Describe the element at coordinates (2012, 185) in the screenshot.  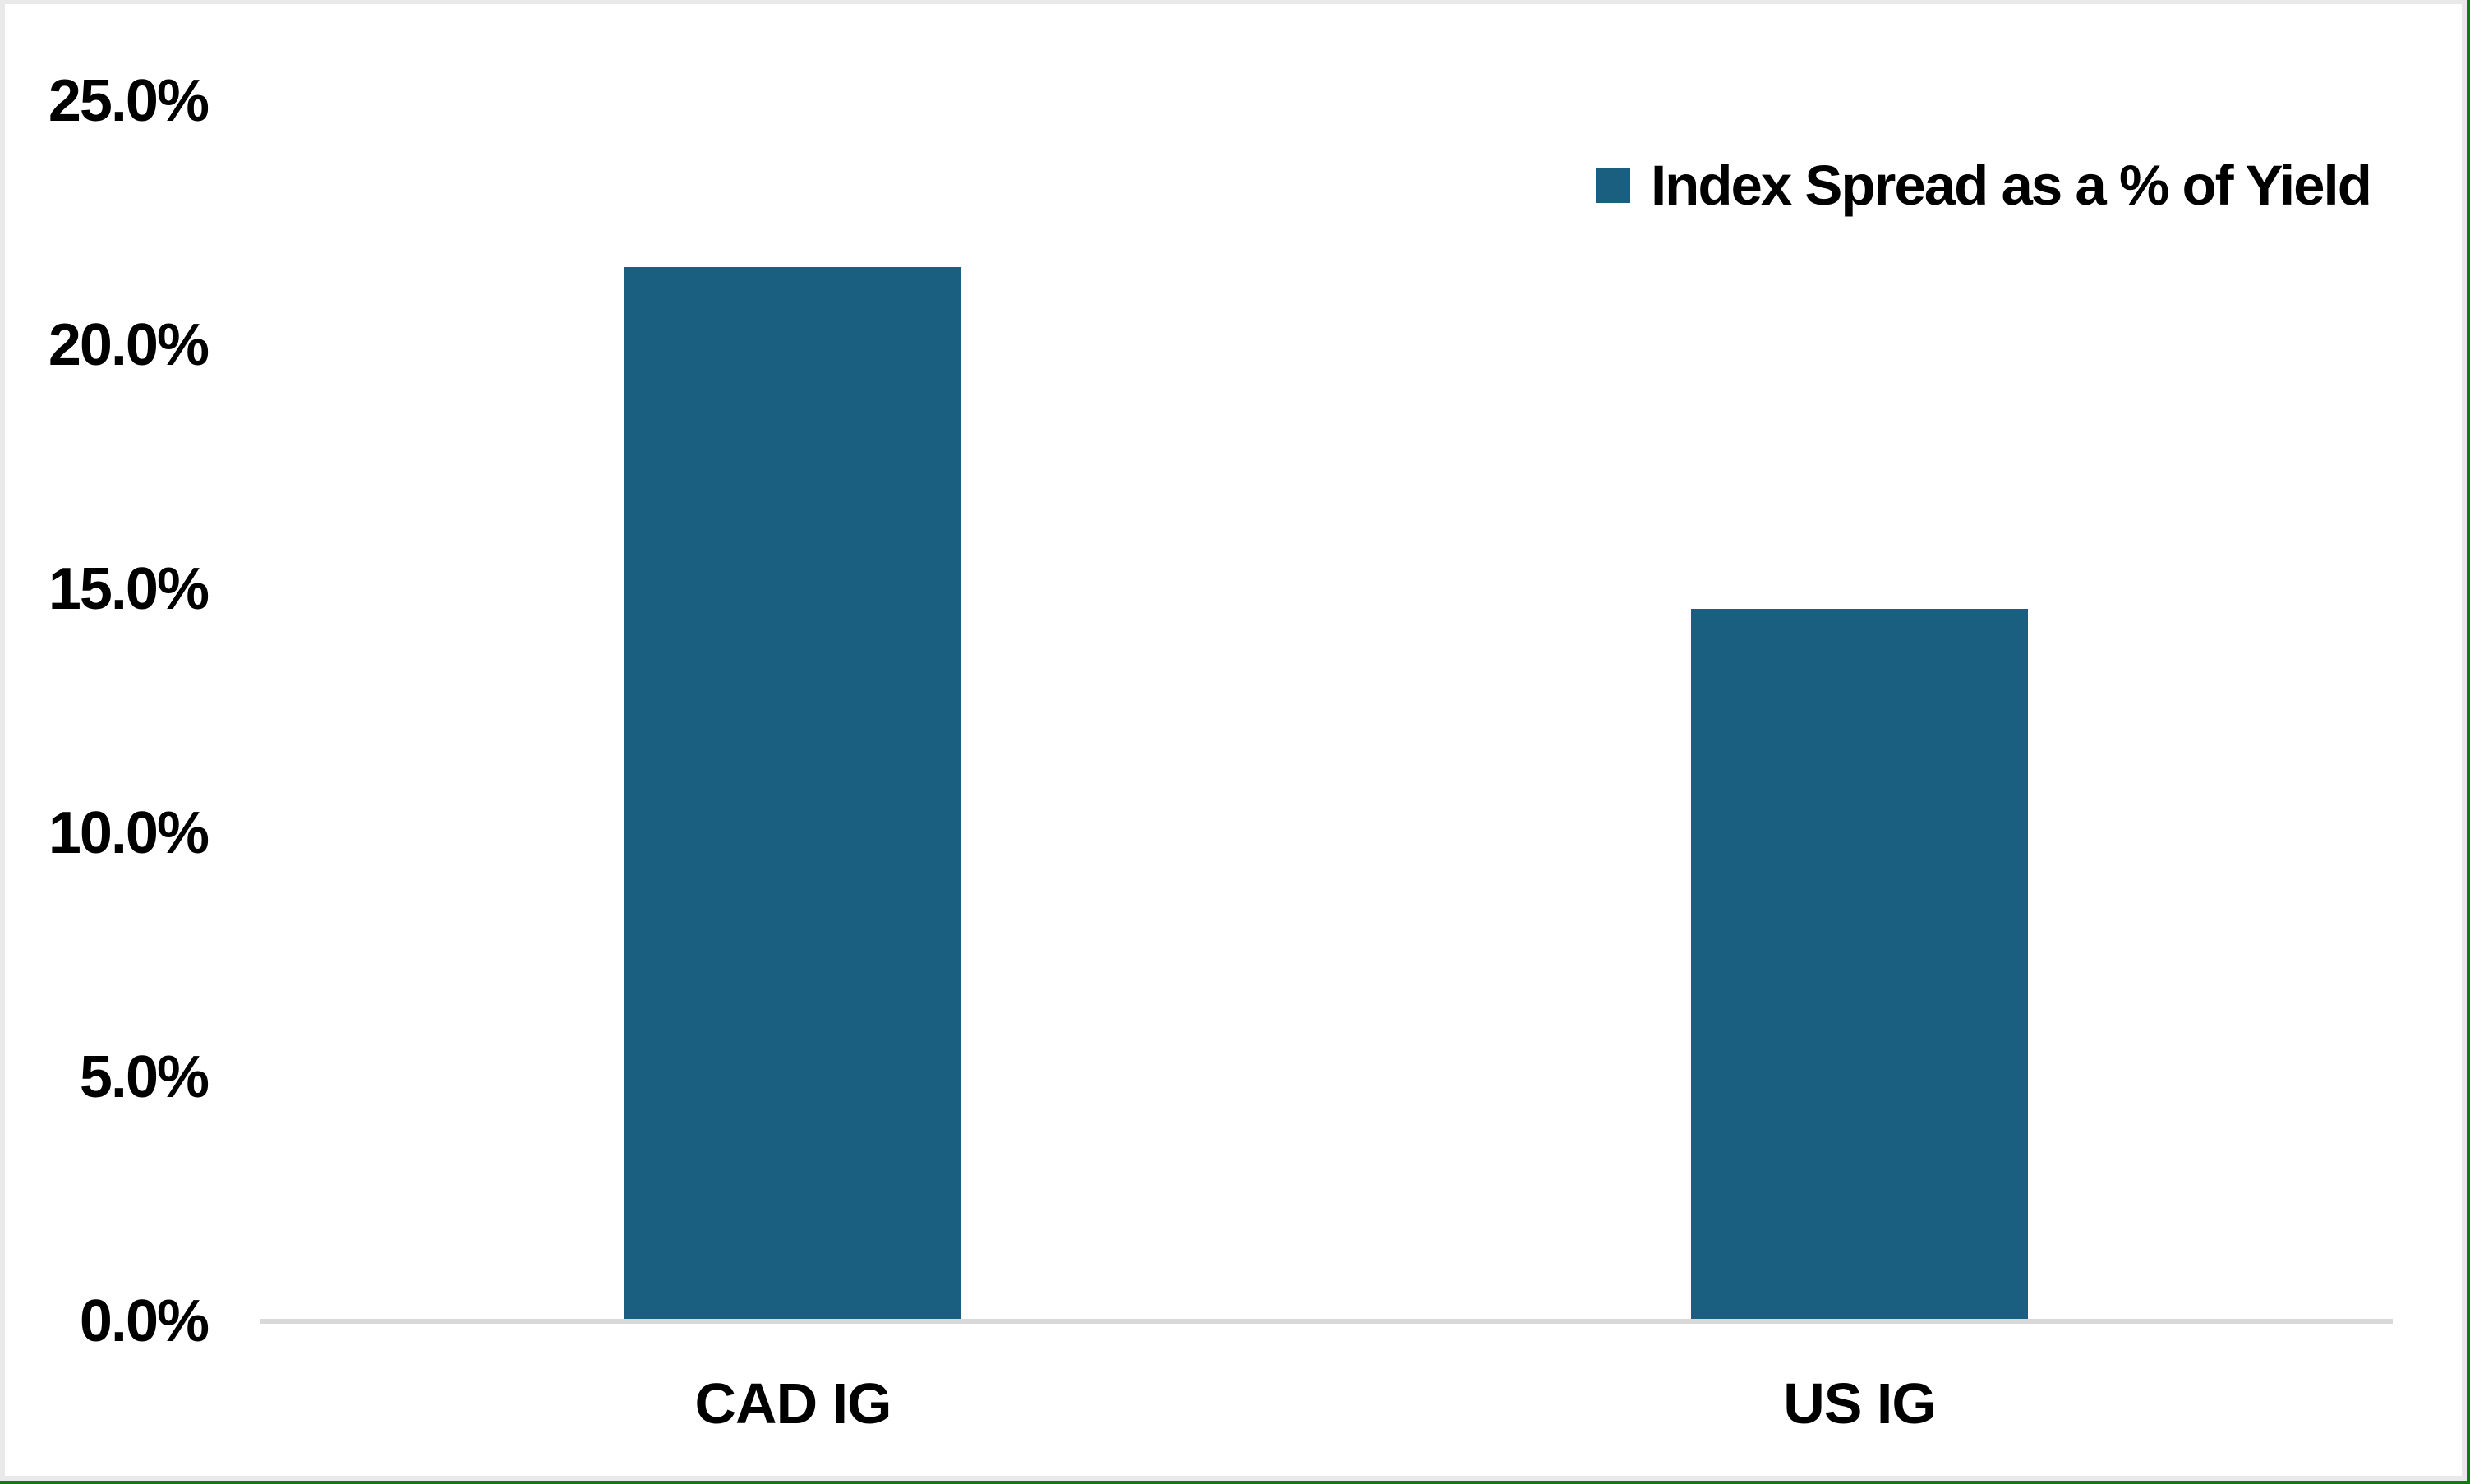
I see `legend-label: Index Spread as a % of Yield` at that location.